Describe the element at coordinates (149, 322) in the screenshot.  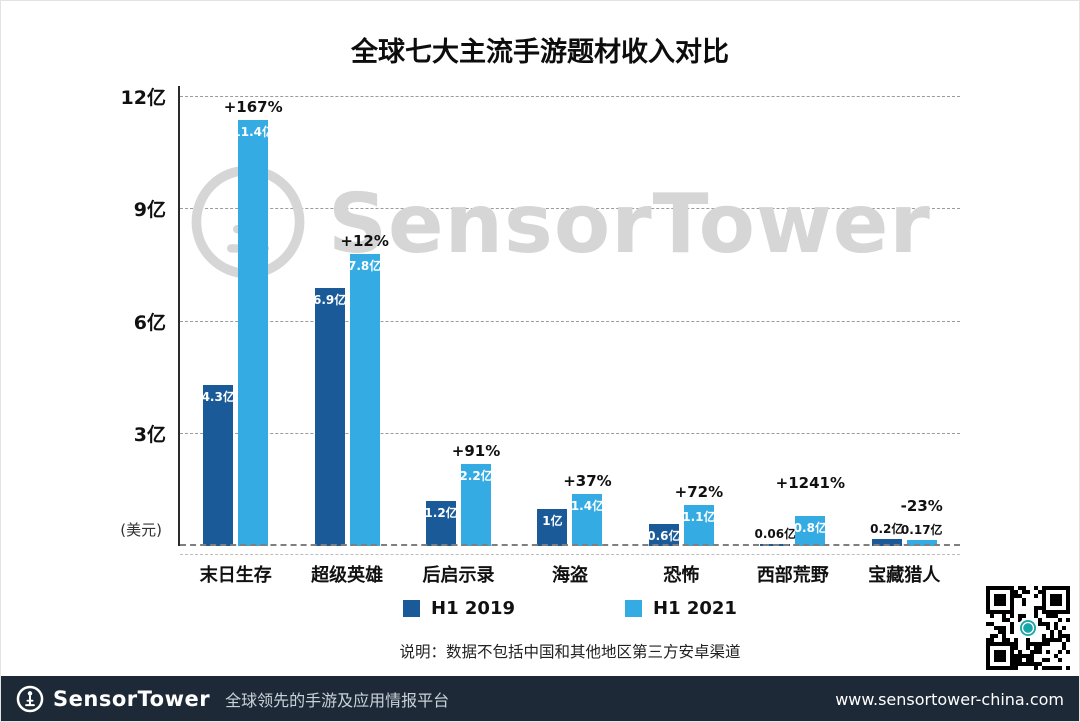
I see `y-tick-label-6: 6亿` at that location.